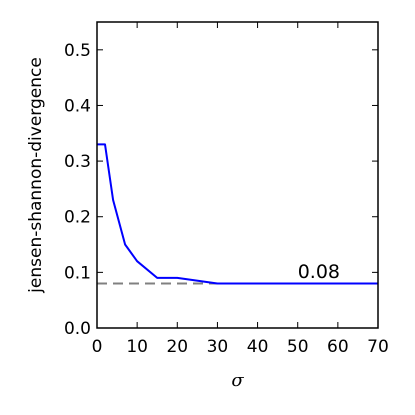 Image resolution: width=415 pixels, height=415 pixels. I want to click on x-tick-label: 70, so click(378, 347).